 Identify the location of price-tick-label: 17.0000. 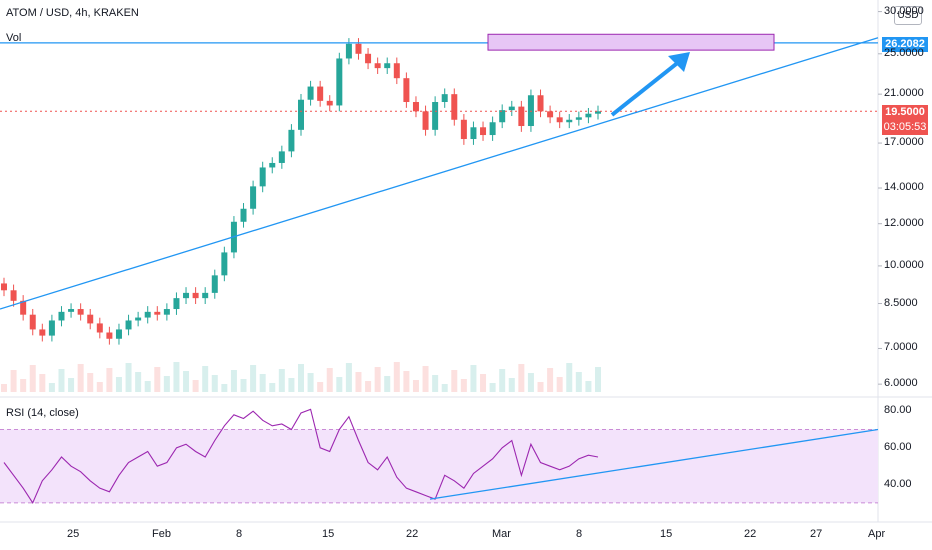
(904, 142).